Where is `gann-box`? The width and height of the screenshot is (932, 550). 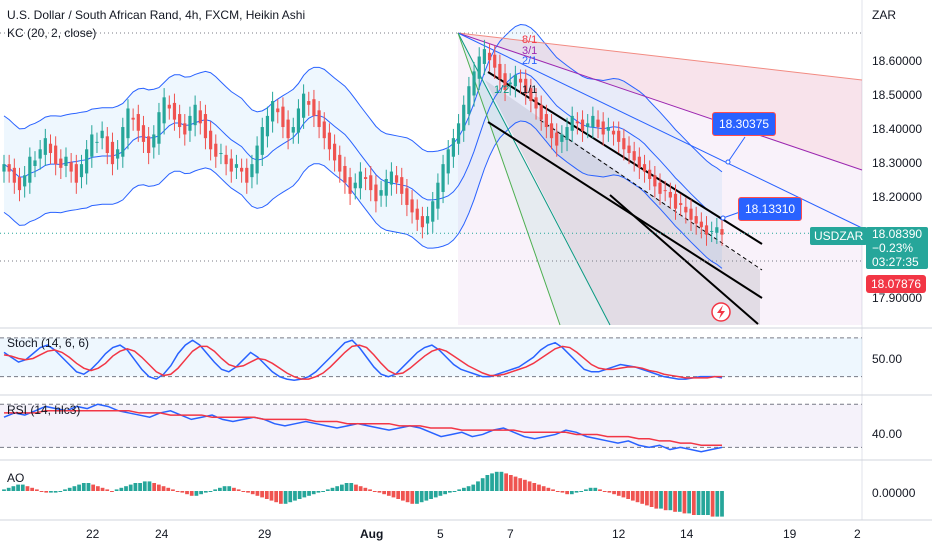
gann-box is located at coordinates (622, 202).